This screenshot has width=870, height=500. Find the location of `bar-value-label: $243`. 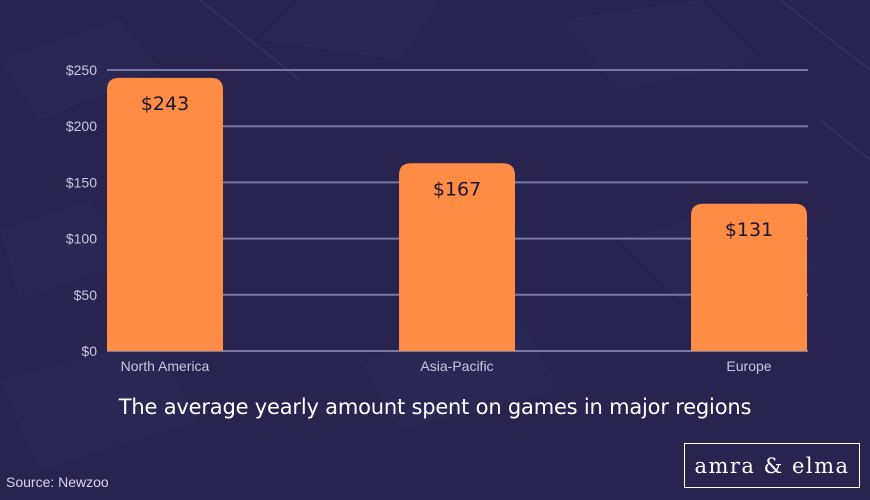

bar-value-label: $243 is located at coordinates (165, 104).